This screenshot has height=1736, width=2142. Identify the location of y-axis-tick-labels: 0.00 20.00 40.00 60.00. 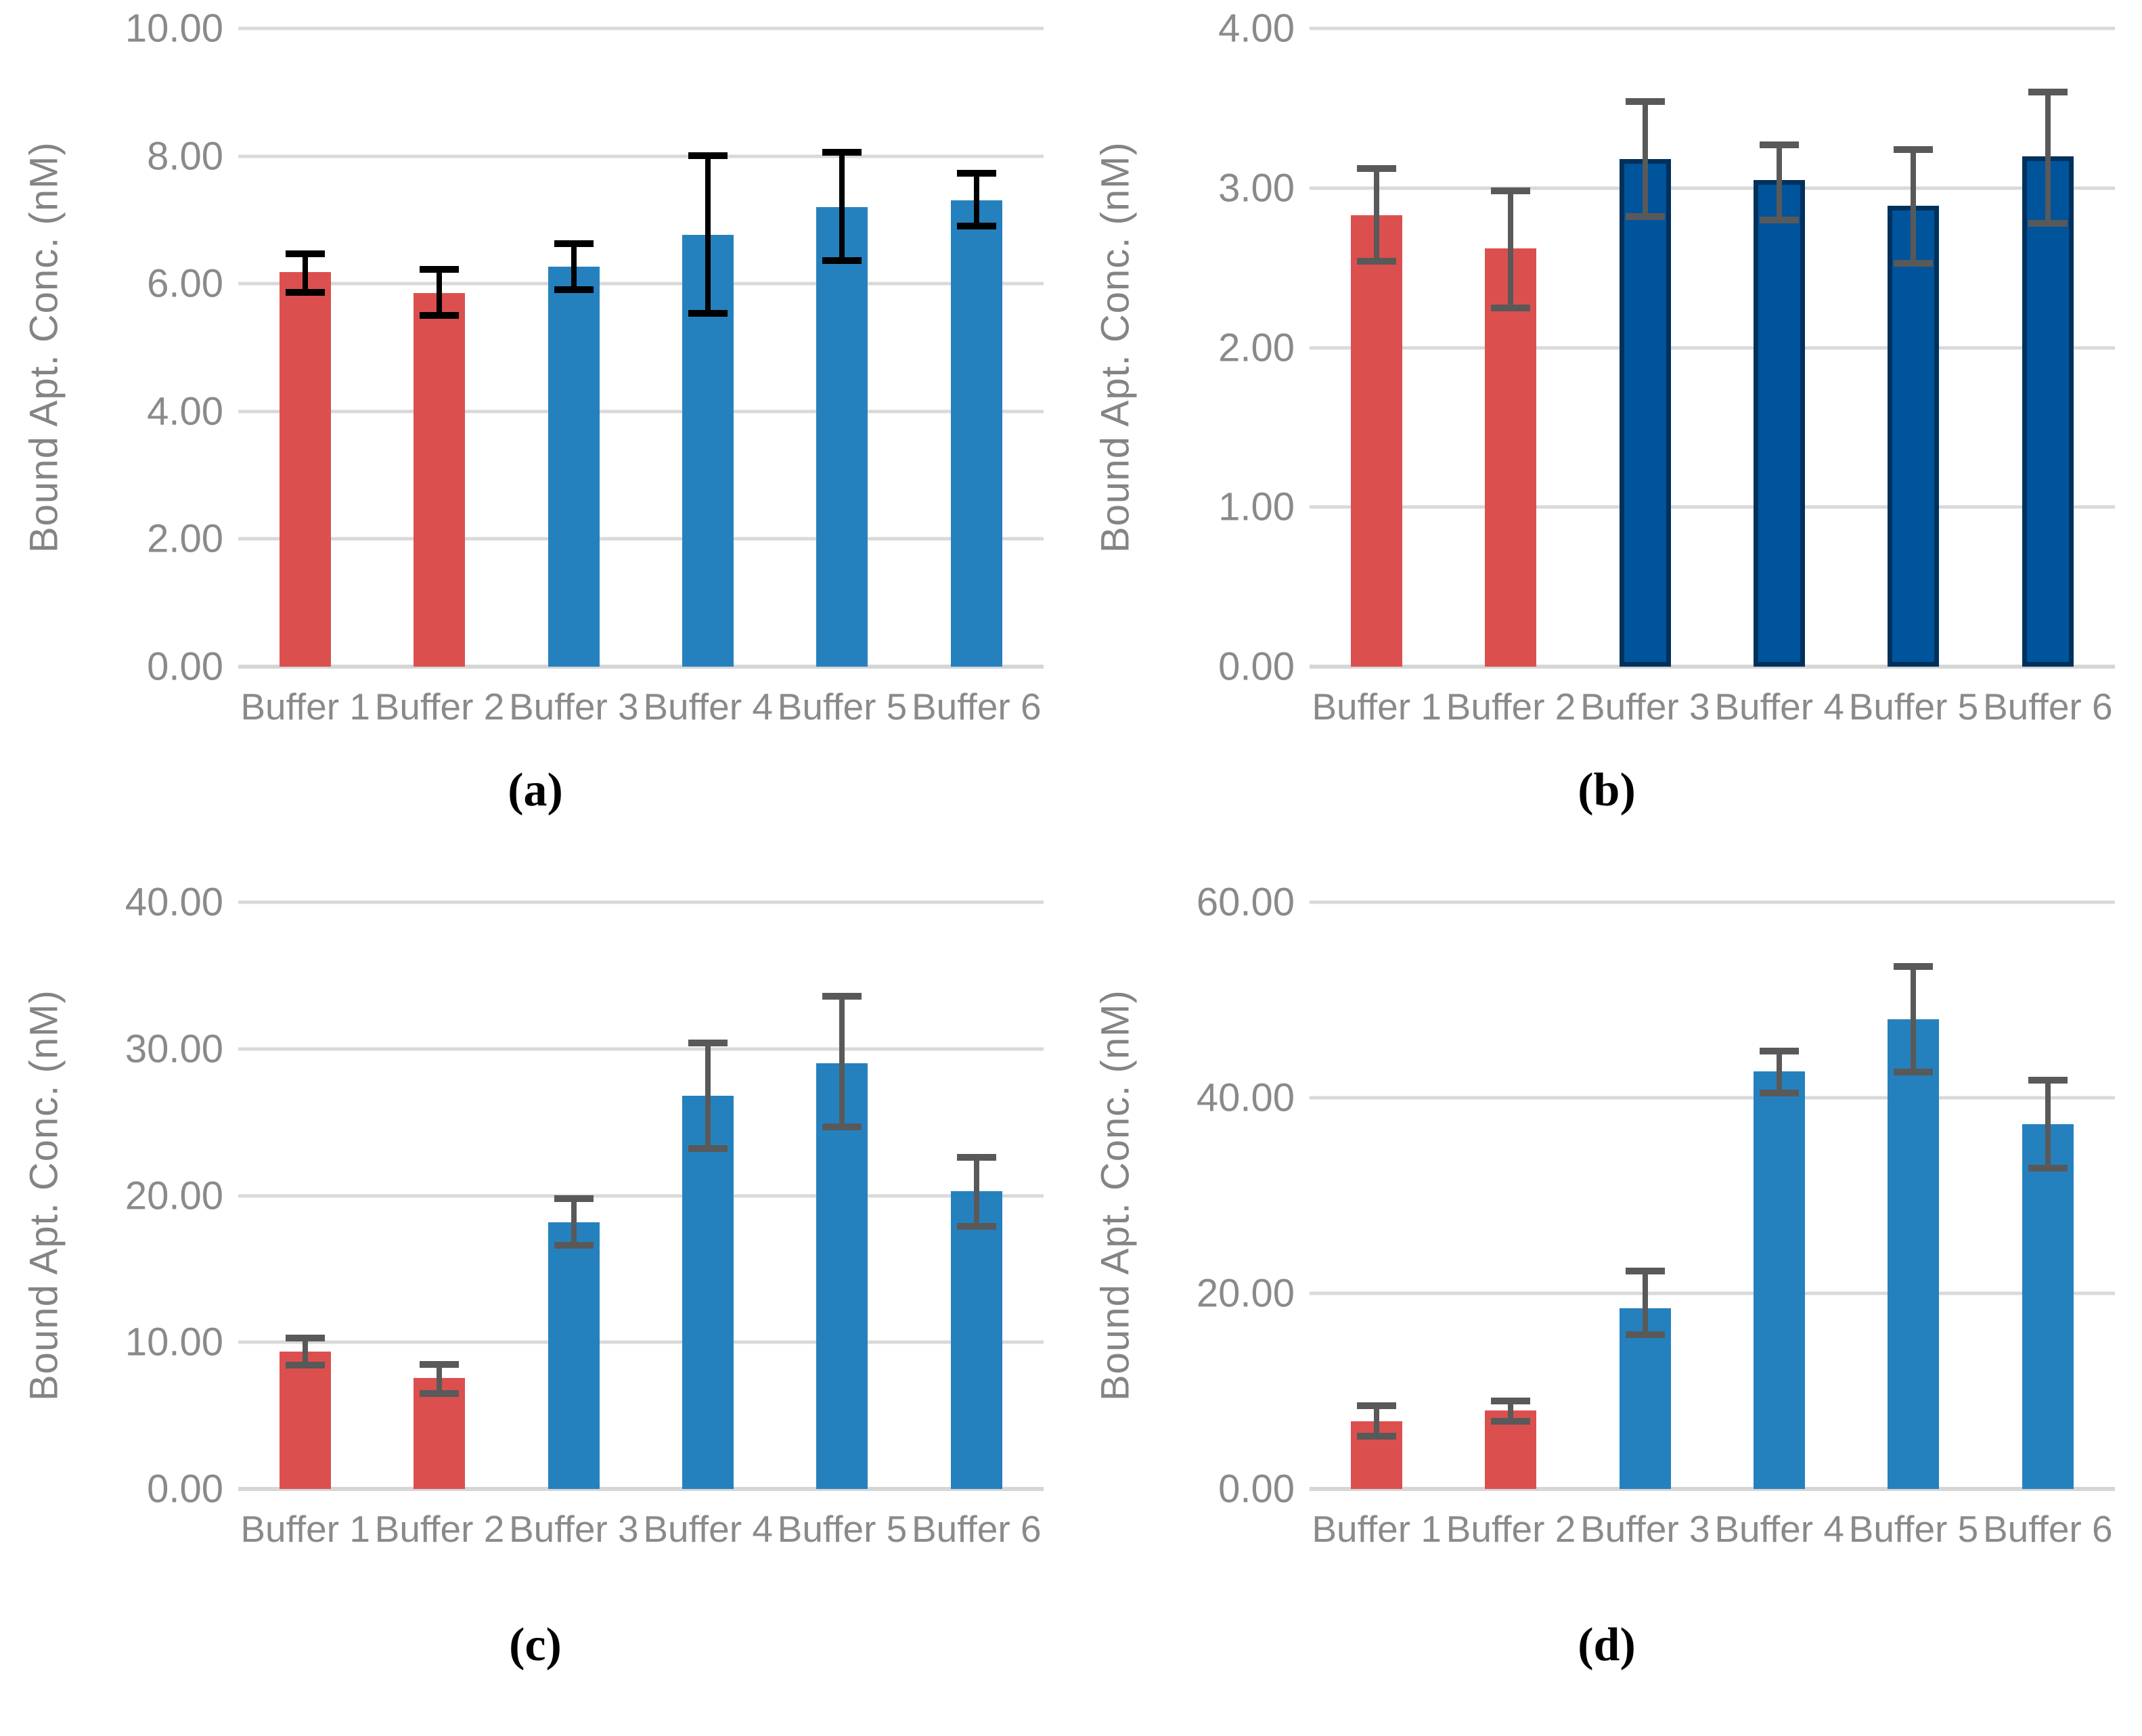
(1224, 1196).